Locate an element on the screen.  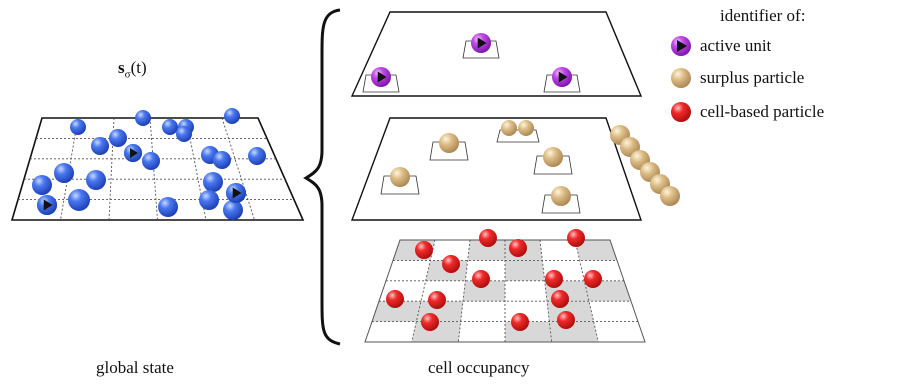
cell-occupancy-caption: cell occupancy is located at coordinates (479, 367).